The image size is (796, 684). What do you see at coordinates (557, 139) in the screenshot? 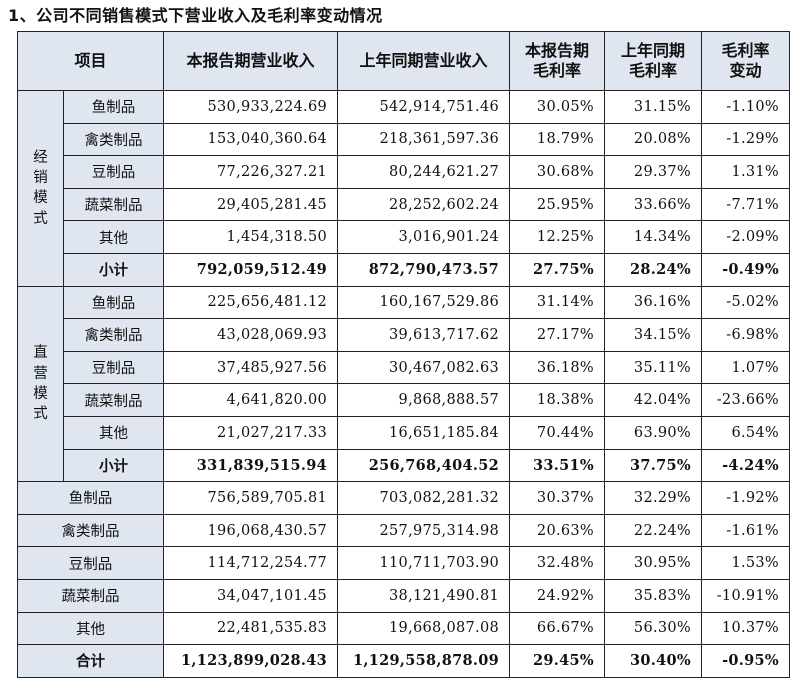
I see `cell-current-margin: 18.79%` at bounding box center [557, 139].